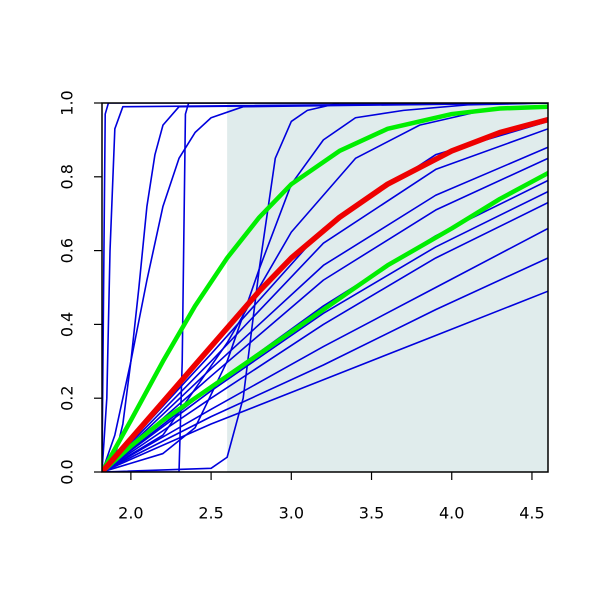 The height and width of the screenshot is (600, 600). Describe the element at coordinates (67, 250) in the screenshot. I see `y-tick-label: 0.6` at that location.